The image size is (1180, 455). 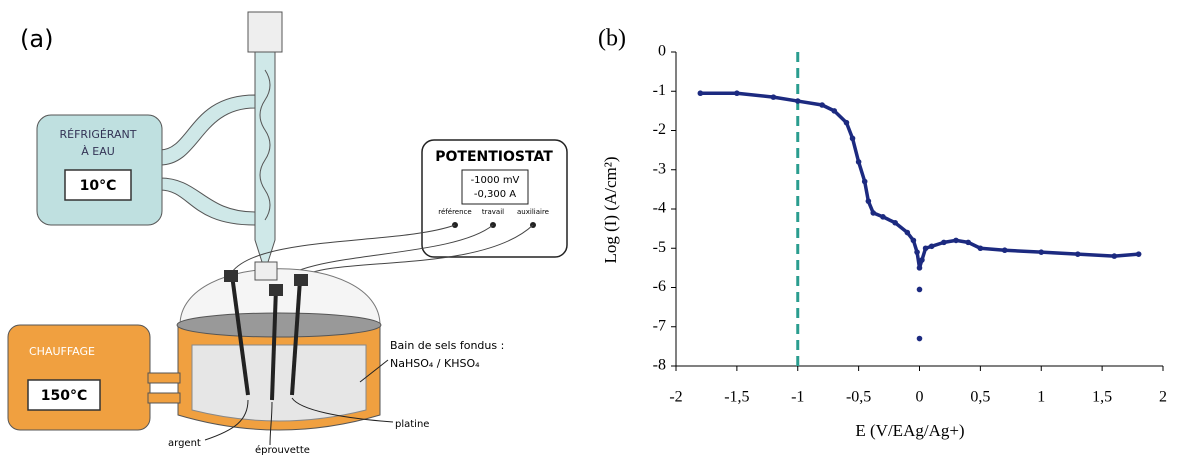 I want to click on bath-label: NaHSO₄ / KHSO₄, so click(x=435, y=363).